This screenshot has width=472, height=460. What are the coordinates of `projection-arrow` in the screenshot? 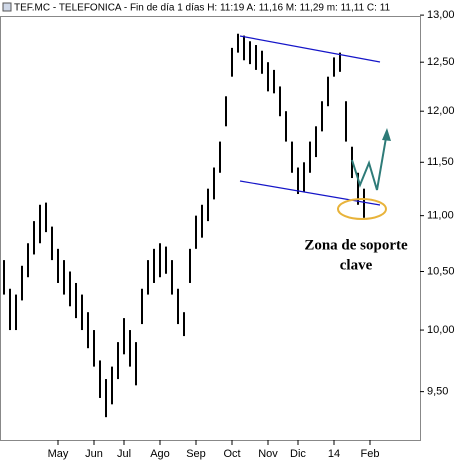 It's located at (369, 161).